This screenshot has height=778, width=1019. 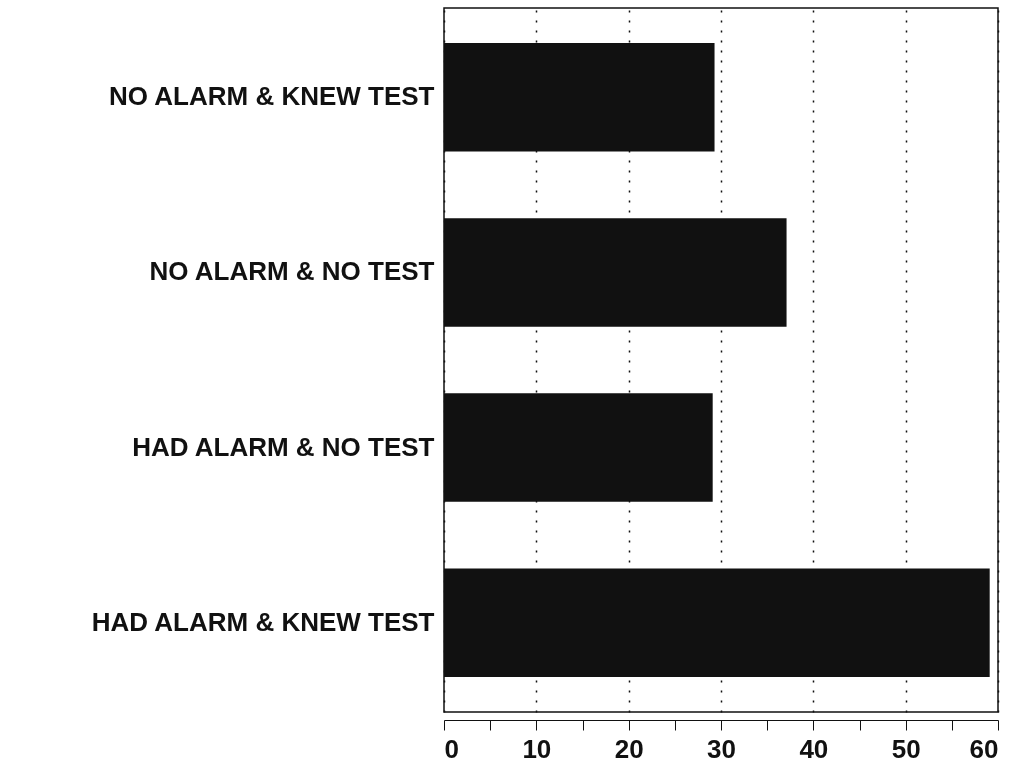 I want to click on x-tick-label: 0, so click(x=451, y=748).